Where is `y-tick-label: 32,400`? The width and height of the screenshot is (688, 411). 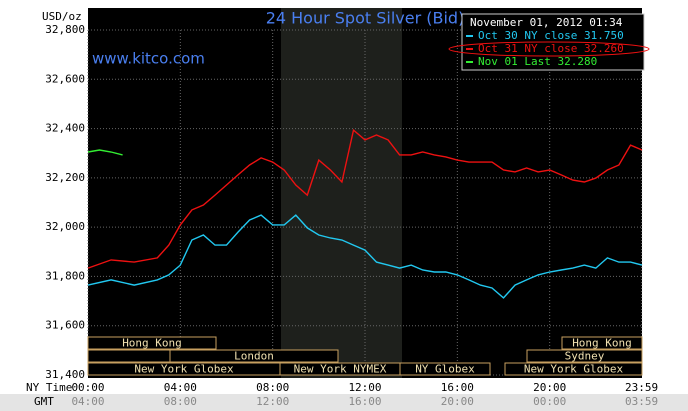 y-tick-label: 32,400 is located at coordinates (65, 128).